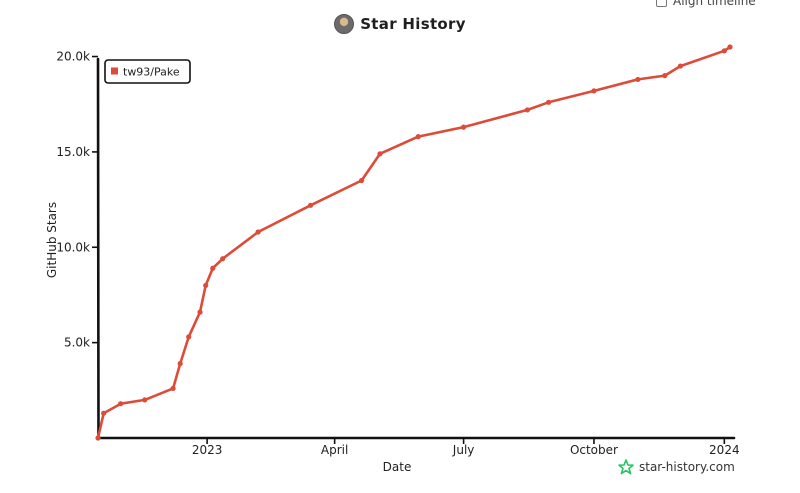  I want to click on x-axis-line, so click(416, 438).